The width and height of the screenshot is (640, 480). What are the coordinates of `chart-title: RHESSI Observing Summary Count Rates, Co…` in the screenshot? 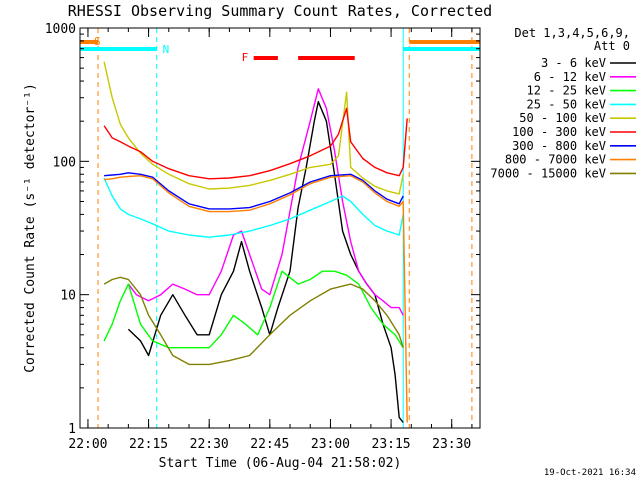 It's located at (280, 11).